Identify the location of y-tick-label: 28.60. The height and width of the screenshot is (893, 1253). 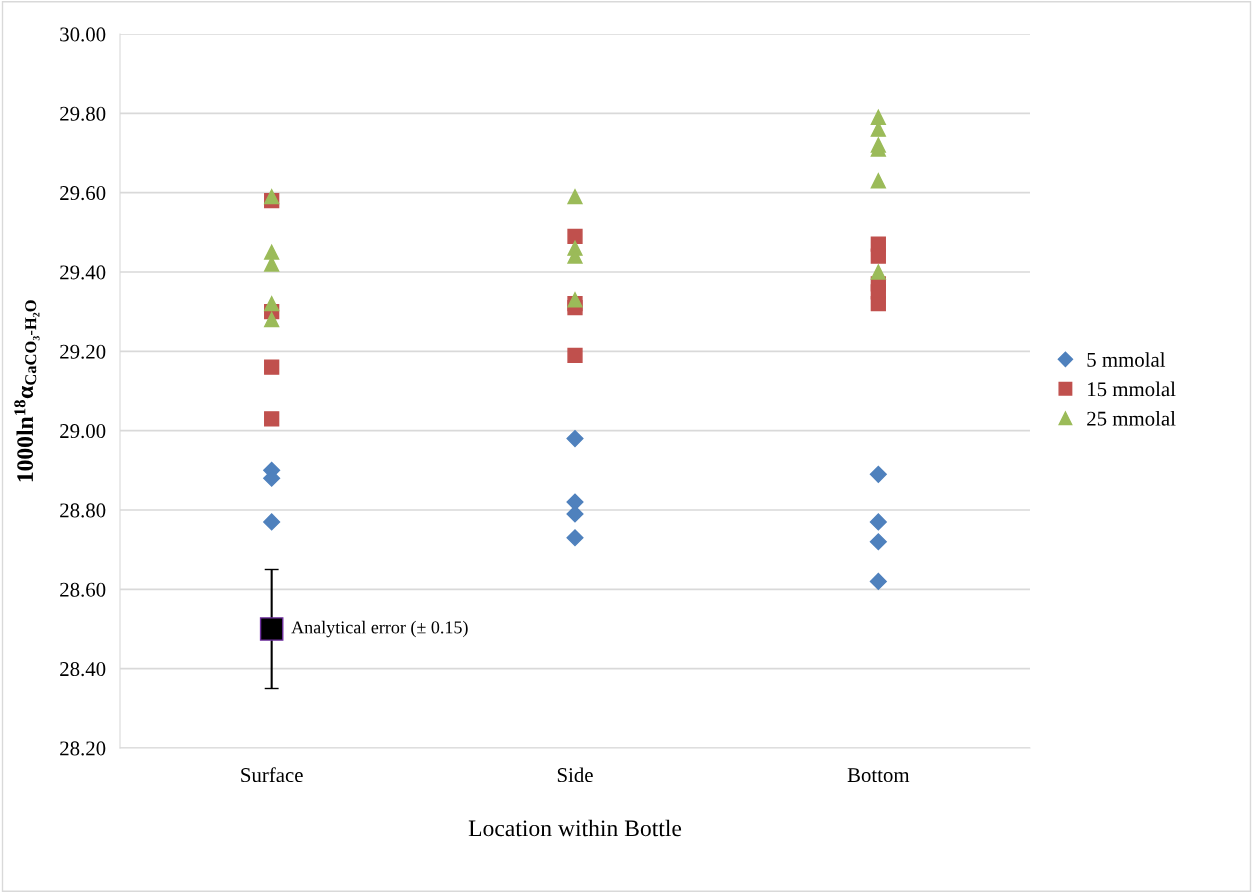
(83, 589).